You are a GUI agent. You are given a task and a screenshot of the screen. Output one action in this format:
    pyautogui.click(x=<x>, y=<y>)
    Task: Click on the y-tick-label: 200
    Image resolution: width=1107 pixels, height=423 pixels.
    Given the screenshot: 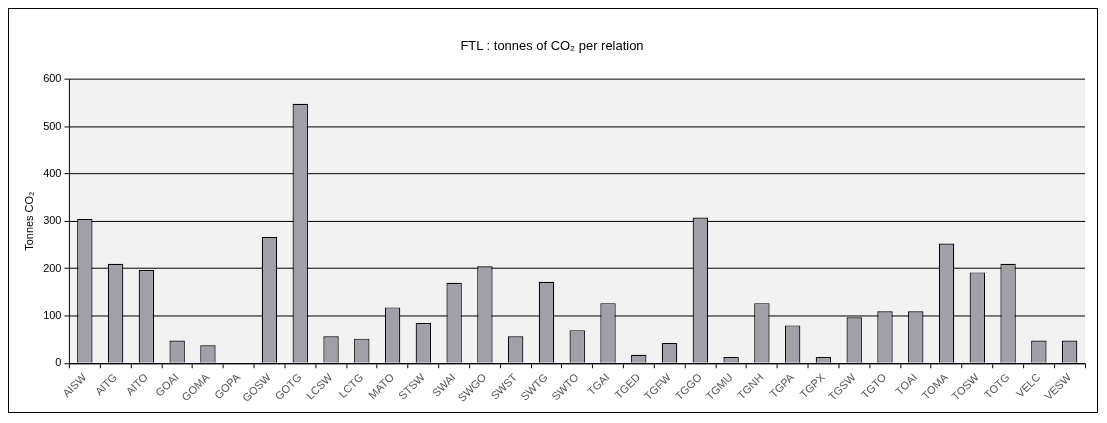 What is the action you would take?
    pyautogui.click(x=52, y=267)
    